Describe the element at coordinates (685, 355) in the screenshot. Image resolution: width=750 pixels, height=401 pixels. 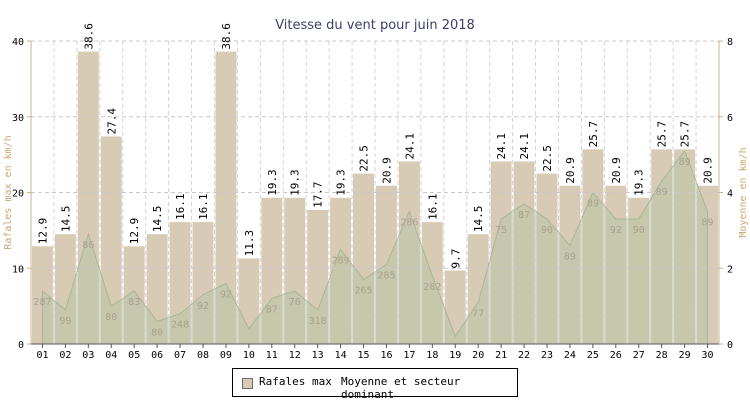
I see `x-tick-label: 29` at that location.